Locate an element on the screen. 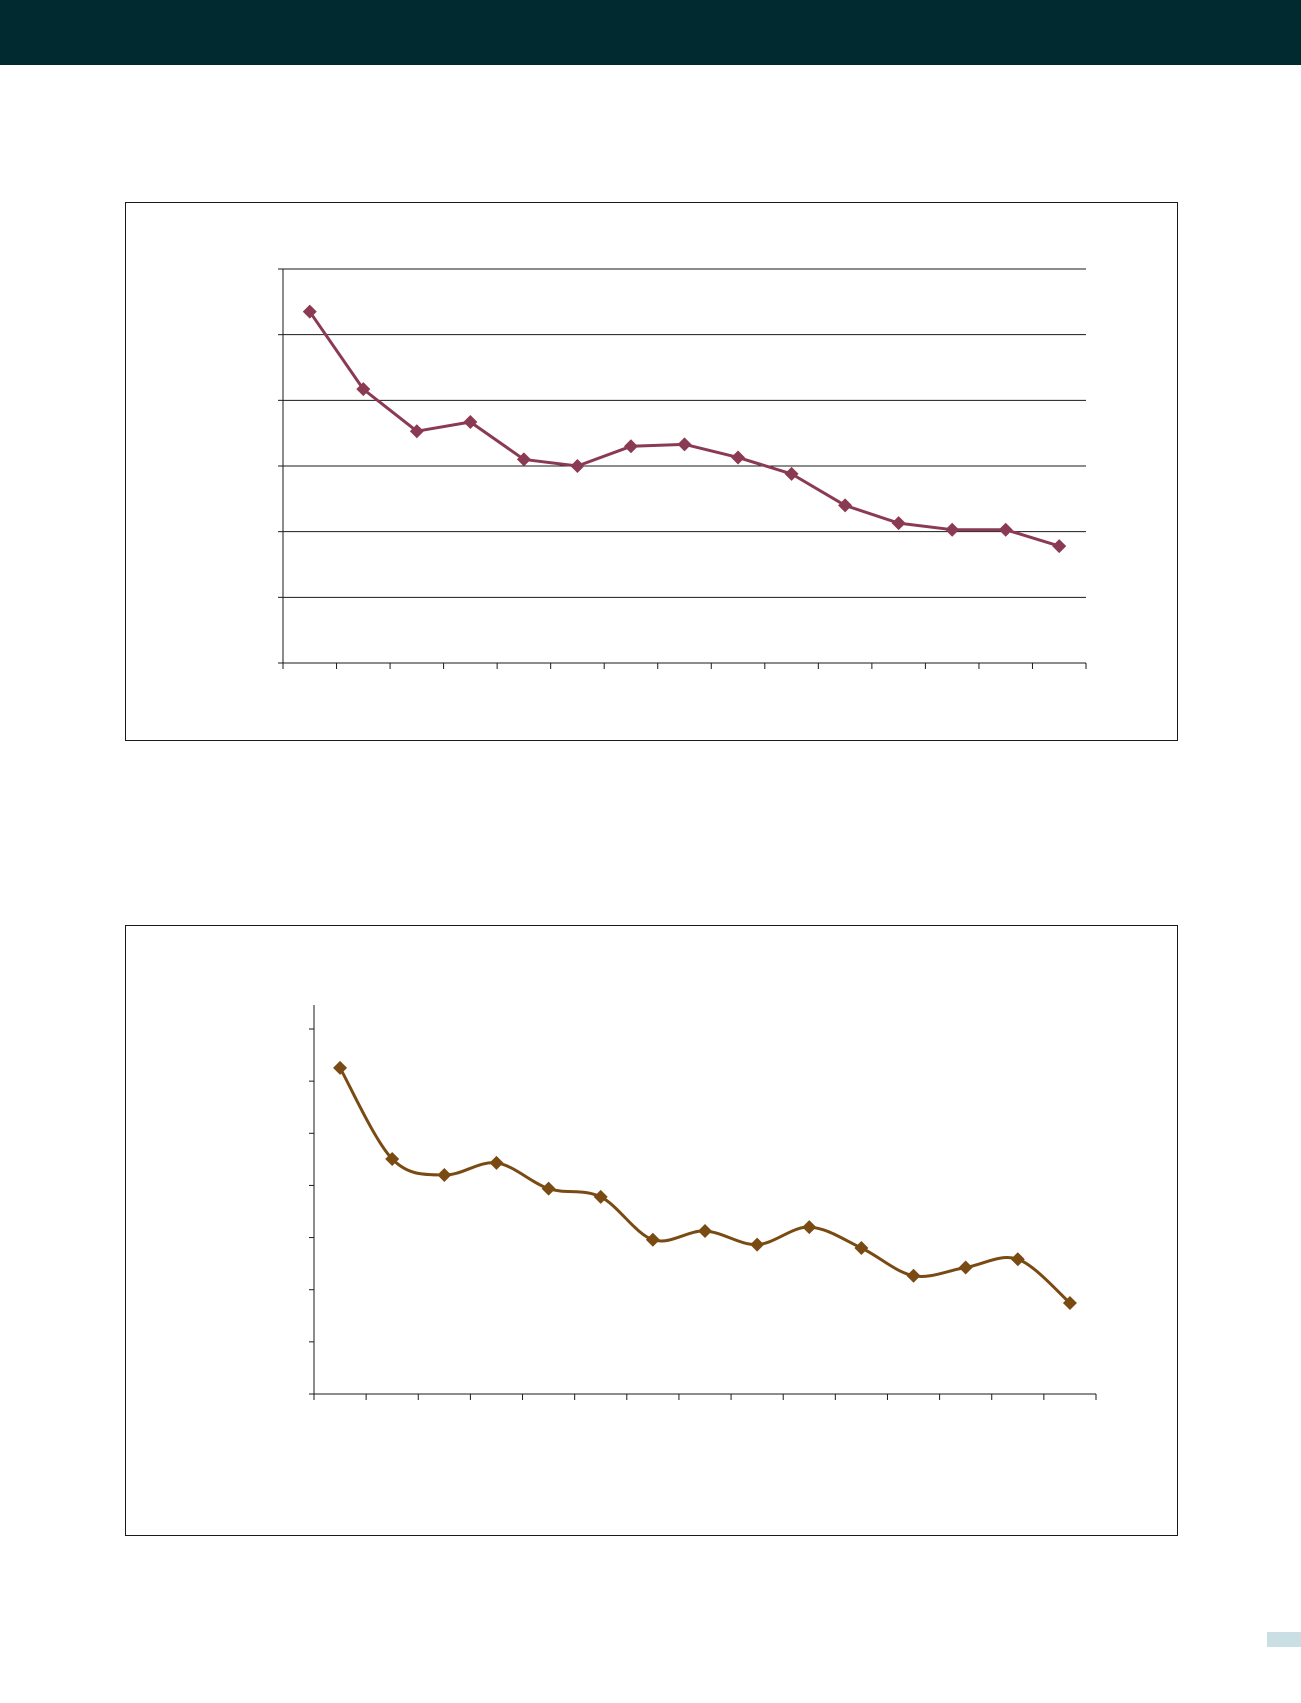 The height and width of the screenshot is (1703, 1301). chart-2-plot is located at coordinates (703, 1202).